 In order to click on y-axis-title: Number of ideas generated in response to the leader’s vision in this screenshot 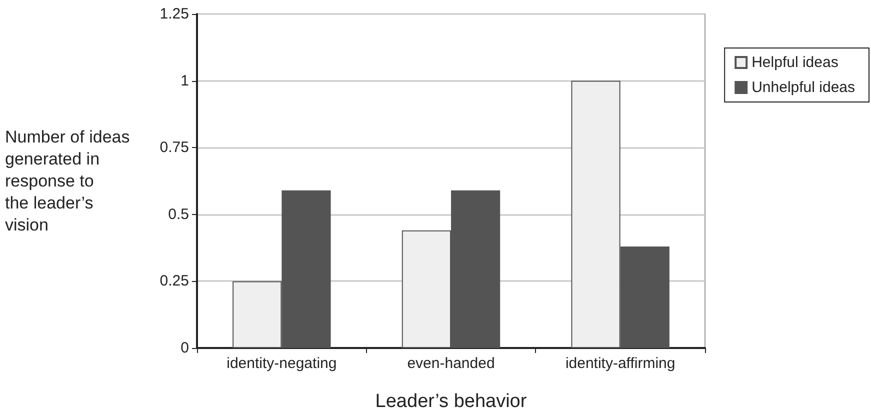, I will do `click(67, 181)`.